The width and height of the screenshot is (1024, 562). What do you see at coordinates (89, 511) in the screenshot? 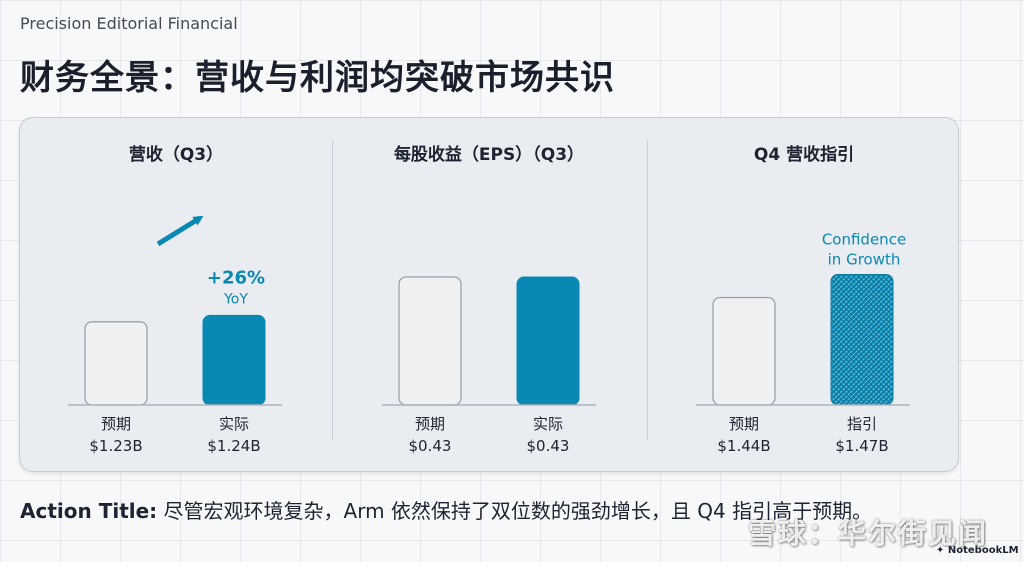
I see `action-title-label: Action Title:` at bounding box center [89, 511].